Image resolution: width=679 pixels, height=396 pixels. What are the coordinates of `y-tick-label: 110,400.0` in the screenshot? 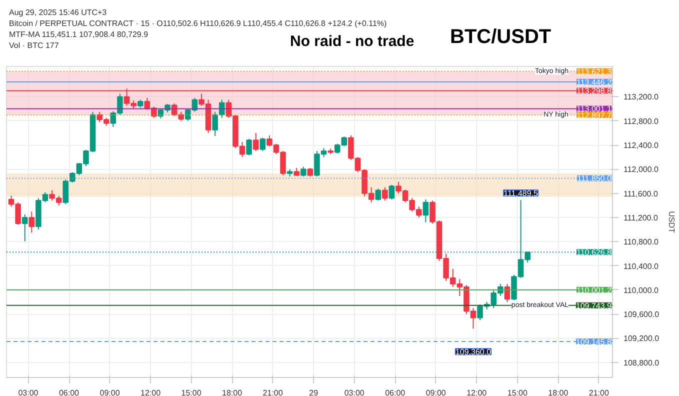 It's located at (642, 266).